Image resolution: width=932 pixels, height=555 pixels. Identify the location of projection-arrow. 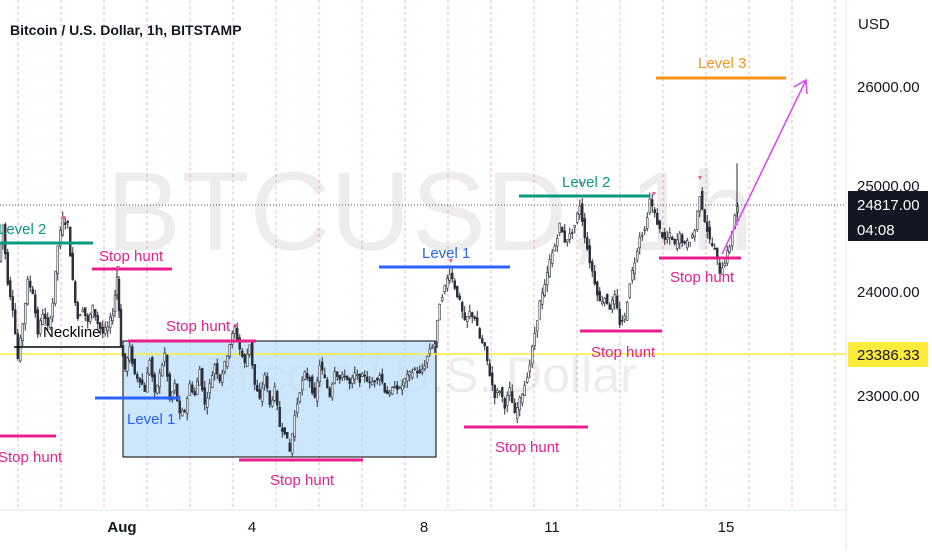
(764, 167).